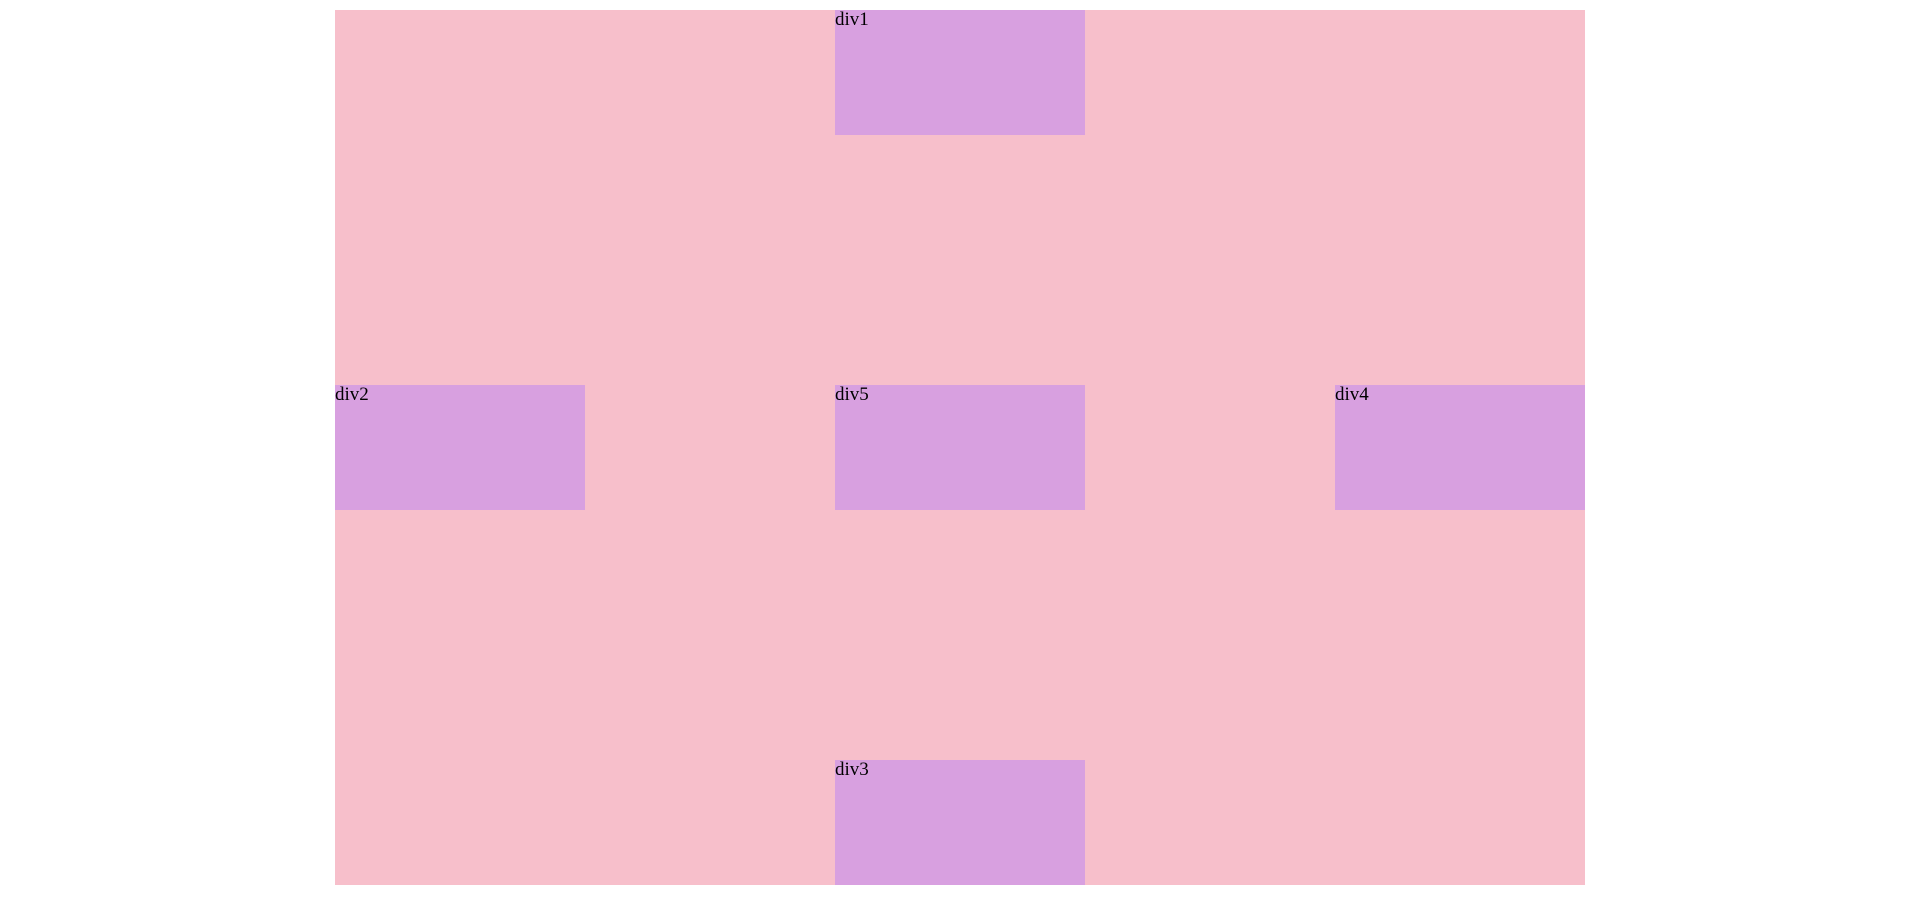 The width and height of the screenshot is (1920, 910). Describe the element at coordinates (852, 19) in the screenshot. I see `div1-label: div1` at that location.